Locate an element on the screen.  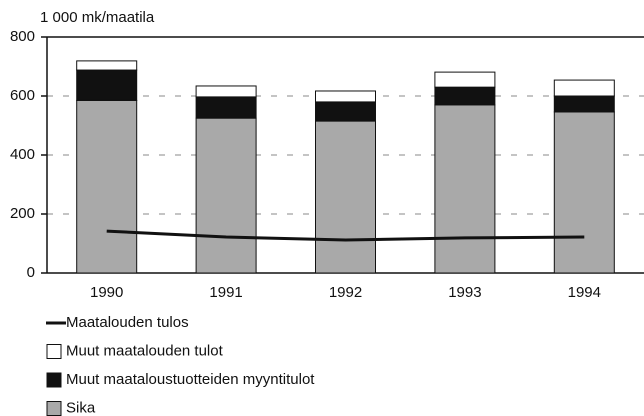
x-tick-label: 1991 is located at coordinates (225, 292).